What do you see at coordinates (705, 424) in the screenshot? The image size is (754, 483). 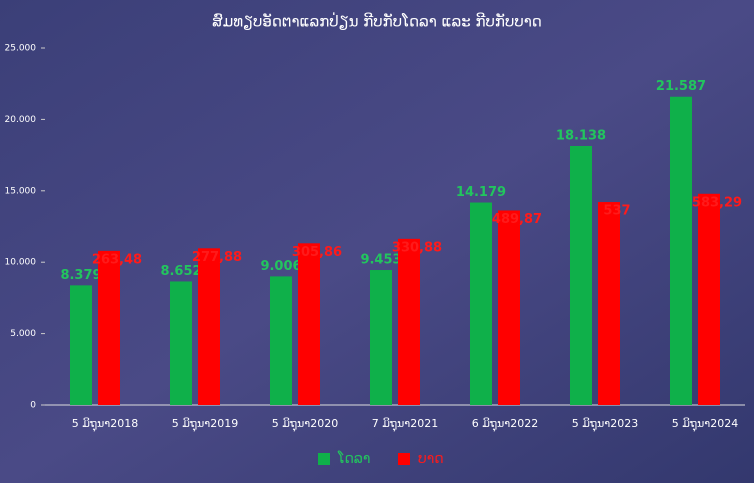 I see `x-tick-label: 5 ມິຖຸນາ2024` at bounding box center [705, 424].